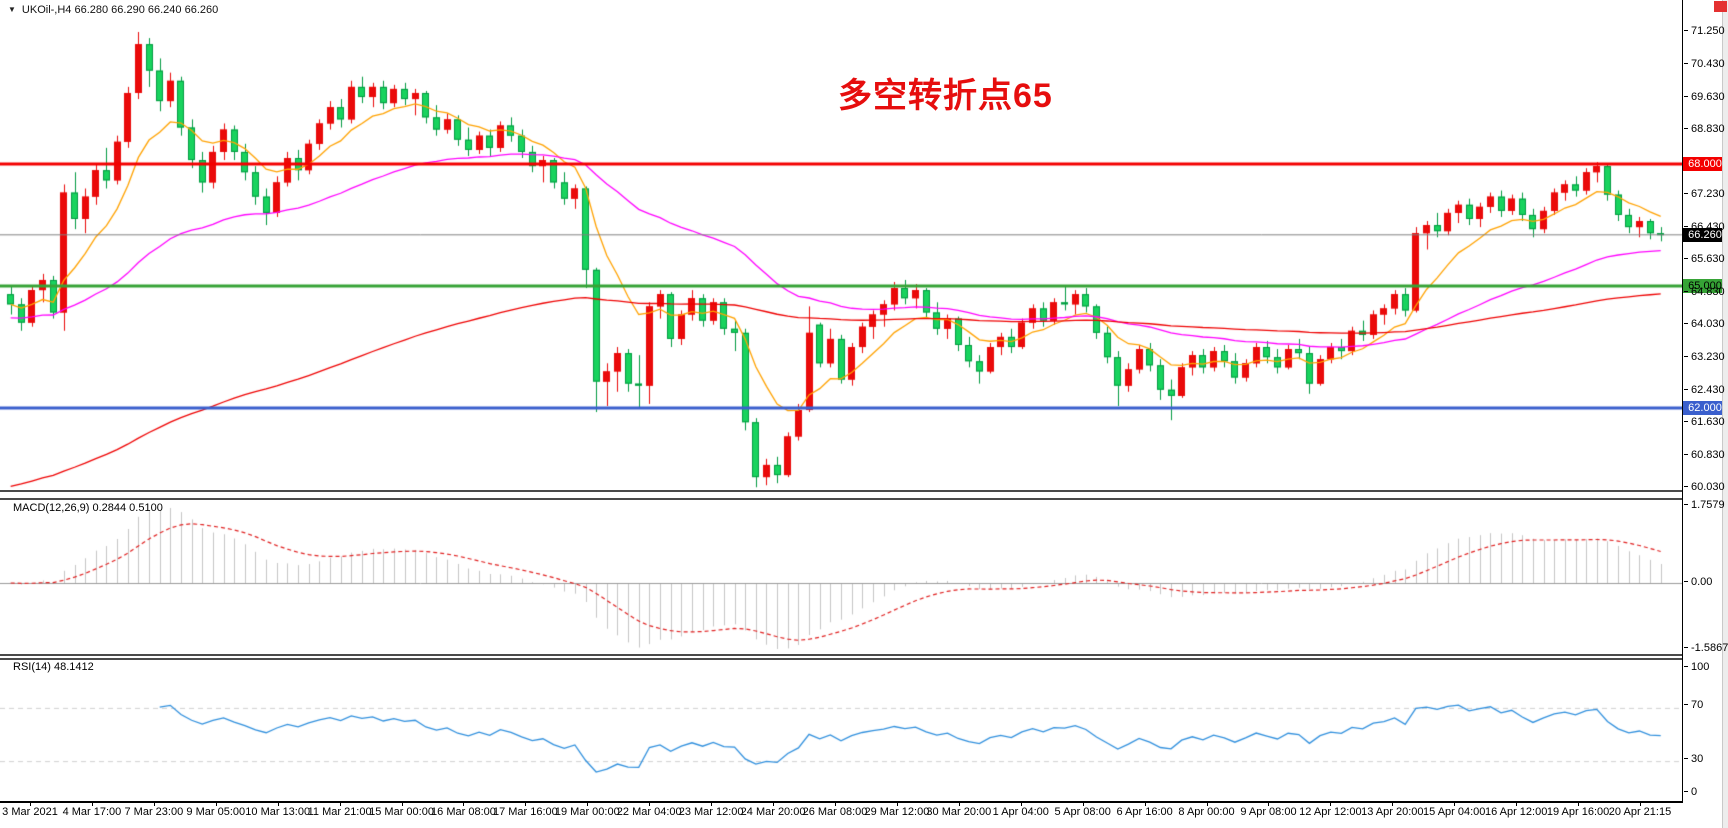  I want to click on time-axis-label: 29 Mar 12:00, so click(897, 812).